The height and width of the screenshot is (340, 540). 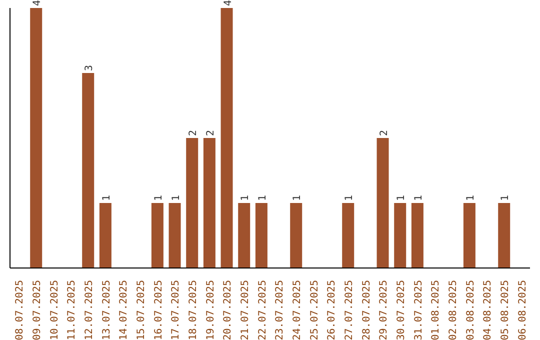 I want to click on x-tick-label: 05.08.2025, so click(x=505, y=310).